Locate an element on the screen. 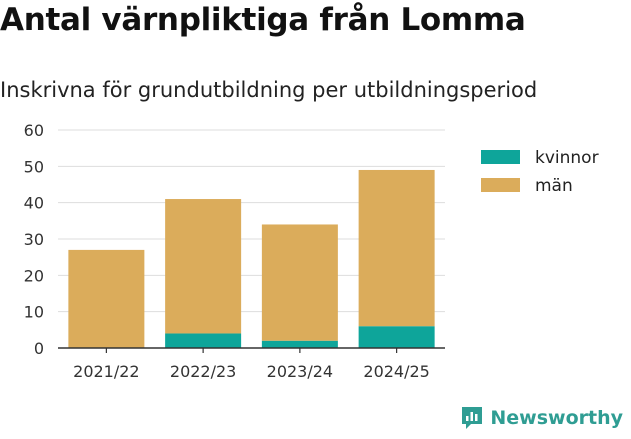  newsworthy-logo-icon is located at coordinates (472, 418).